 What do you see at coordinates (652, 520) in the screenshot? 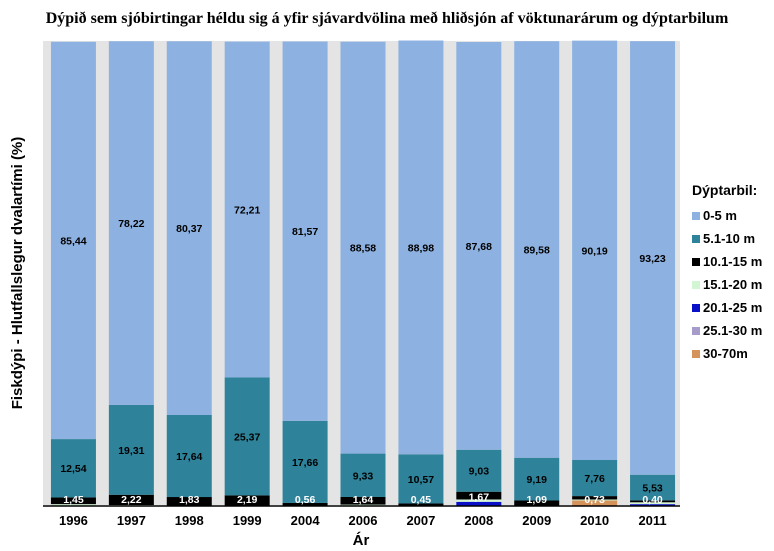
I see `x-tick-2011: 2011` at bounding box center [652, 520].